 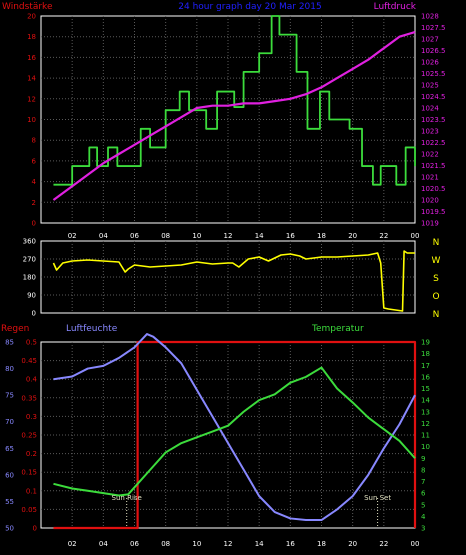 I want to click on y-tick-label: 1025.5, so click(x=433, y=74).